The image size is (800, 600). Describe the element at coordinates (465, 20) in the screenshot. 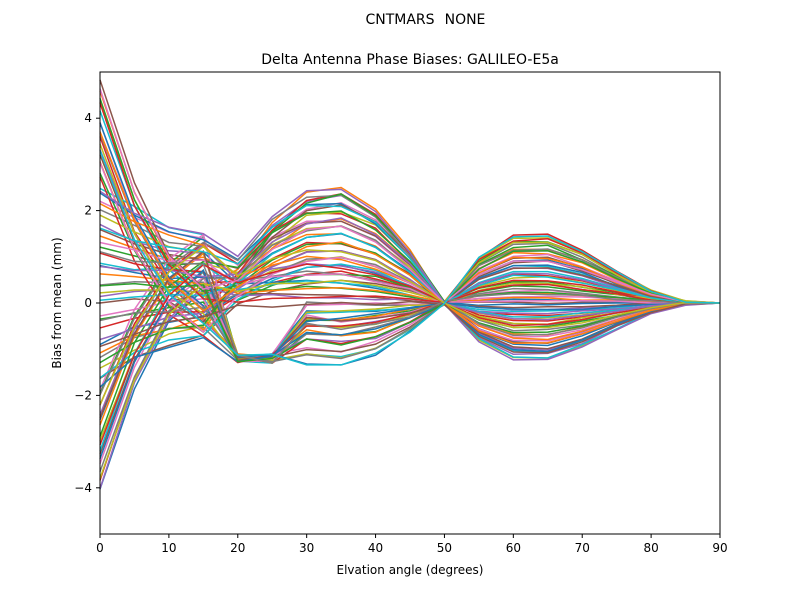

I see `suptitle-antenna: NONE` at that location.